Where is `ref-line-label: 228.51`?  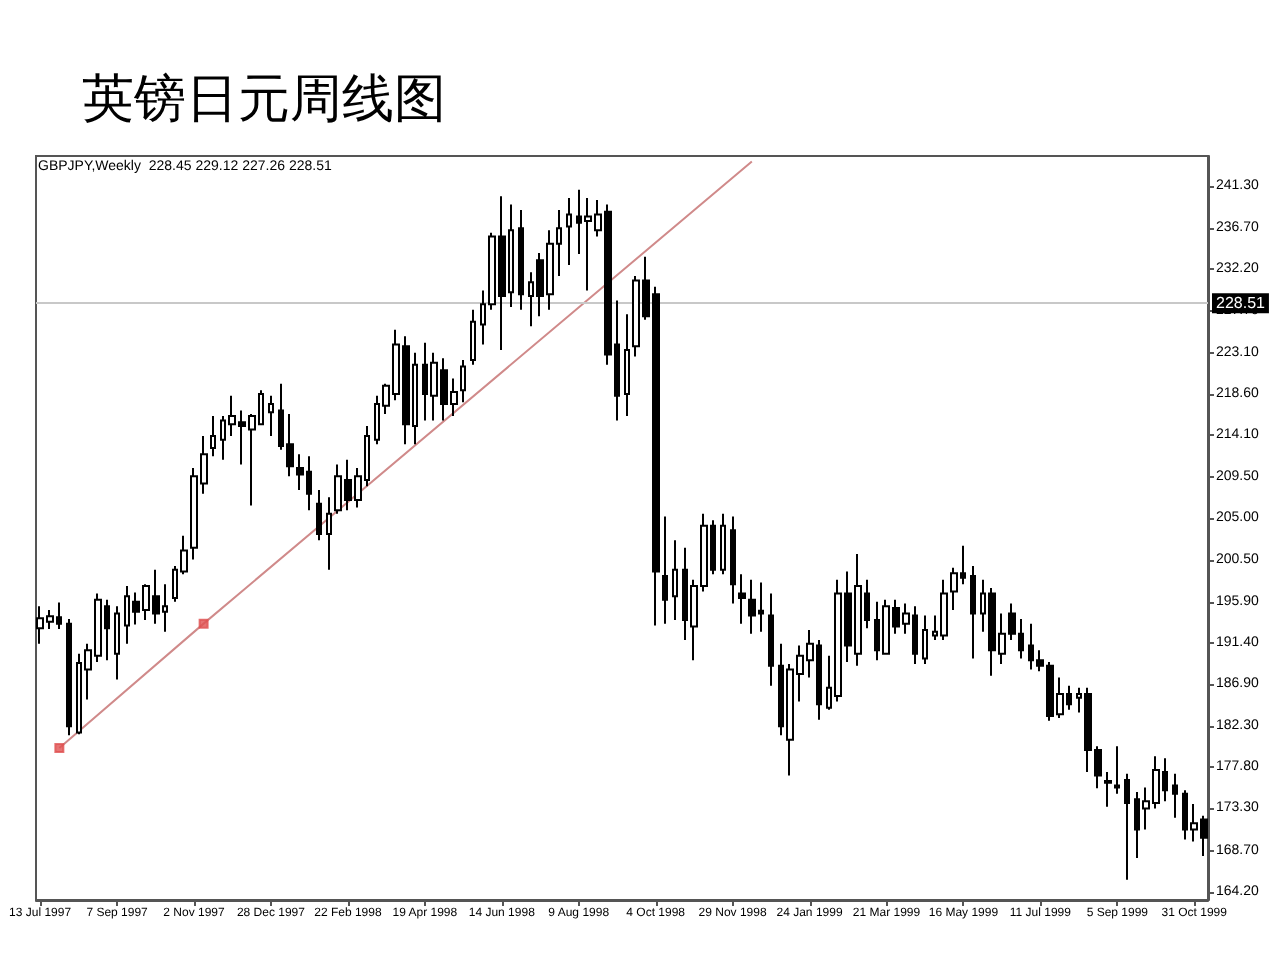 ref-line-label: 228.51 is located at coordinates (1241, 303).